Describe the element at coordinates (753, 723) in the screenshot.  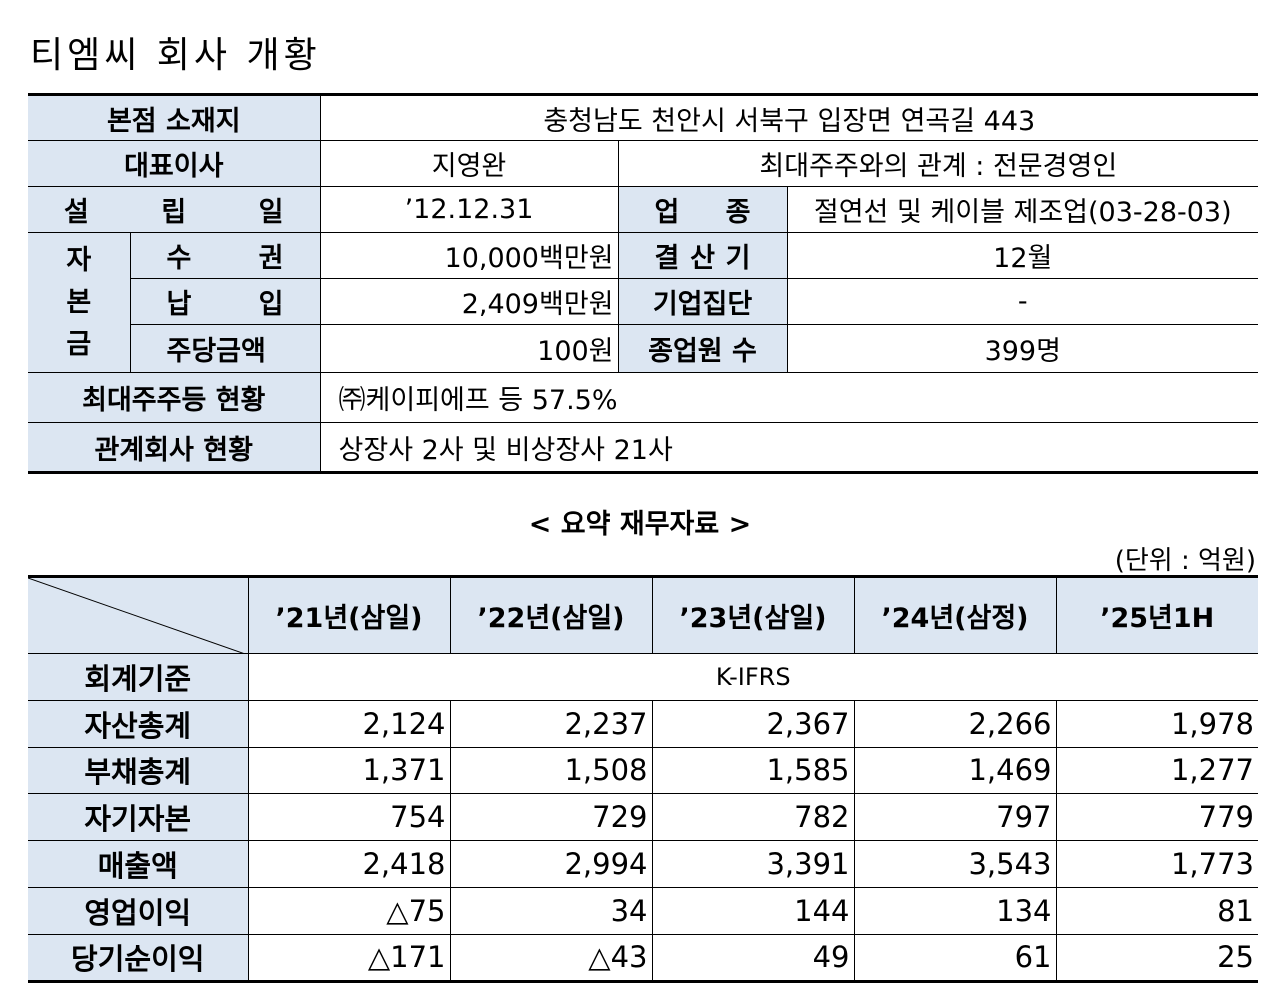
I see `value-cell: 2,367` at that location.